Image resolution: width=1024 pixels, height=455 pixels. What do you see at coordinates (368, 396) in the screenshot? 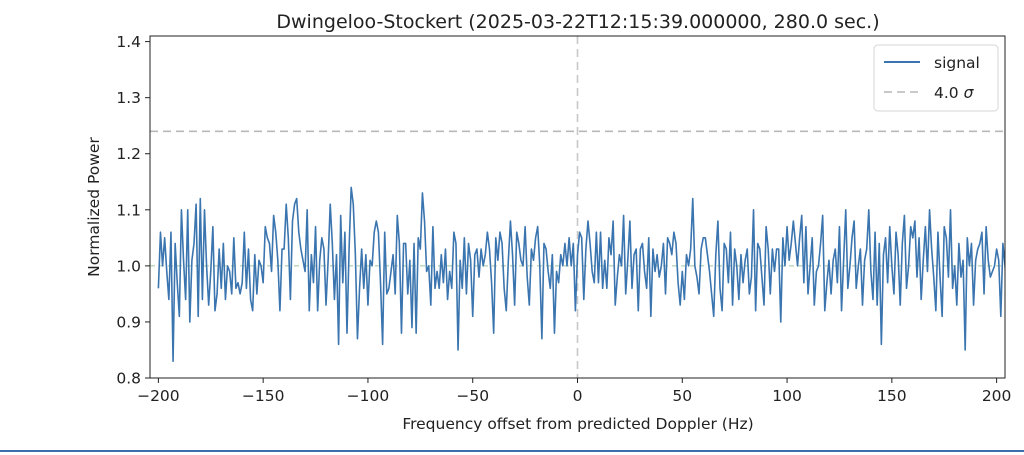
I see `x-tick-label: −100` at bounding box center [368, 396].